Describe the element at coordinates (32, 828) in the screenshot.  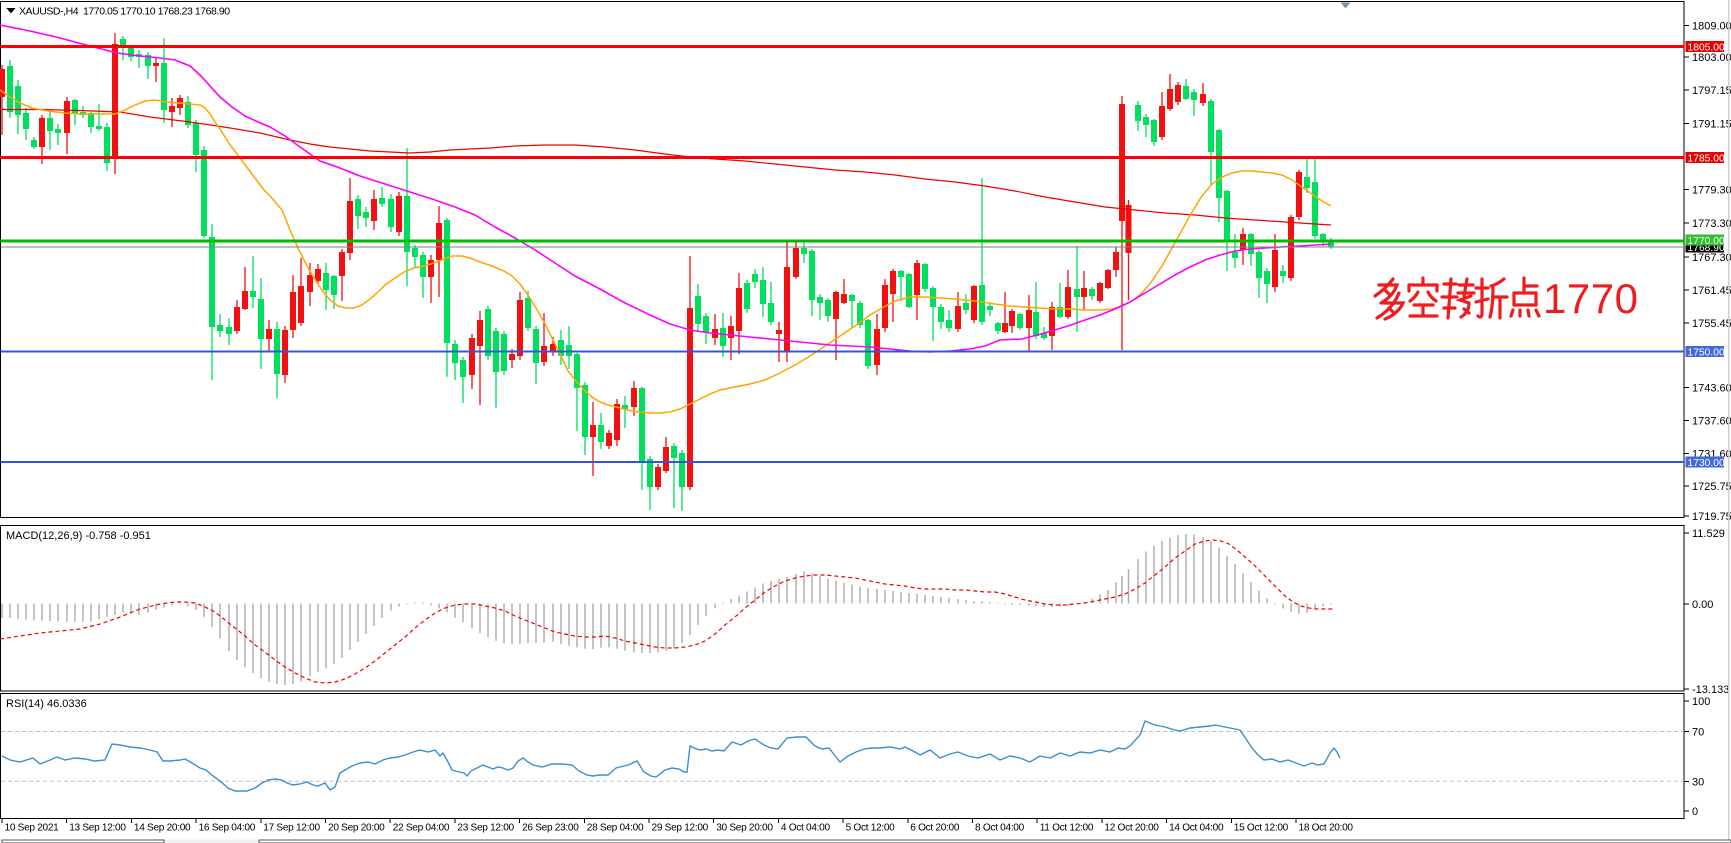
I see `svg-text: 10 Sep 2021` at that location.